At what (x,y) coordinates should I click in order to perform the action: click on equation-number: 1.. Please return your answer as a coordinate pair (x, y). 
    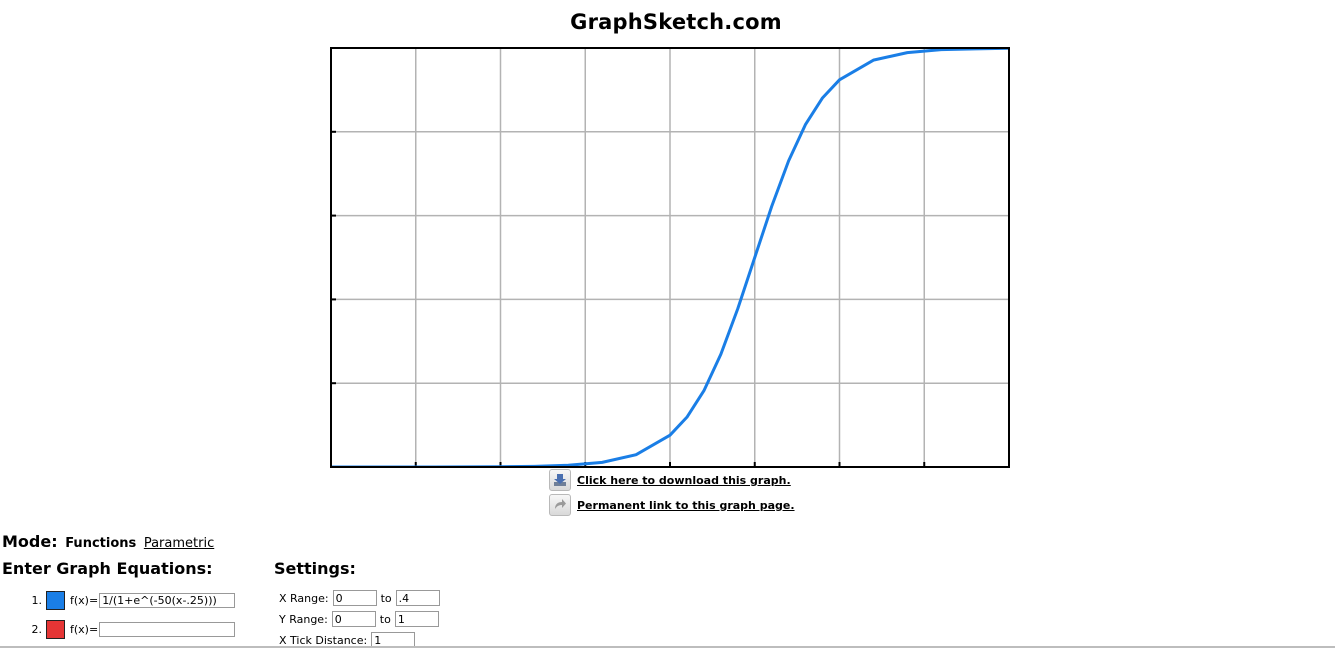
    Looking at the image, I should click on (37, 600).